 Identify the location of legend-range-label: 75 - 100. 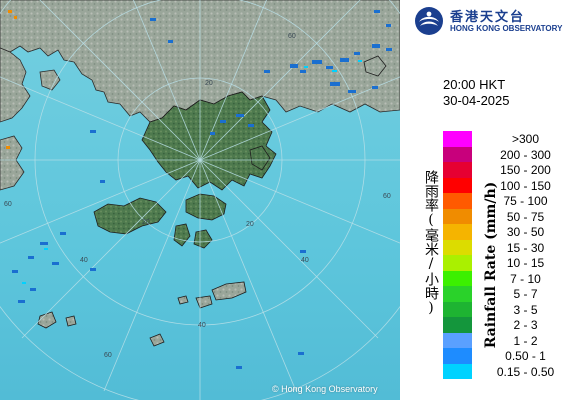
(525, 201).